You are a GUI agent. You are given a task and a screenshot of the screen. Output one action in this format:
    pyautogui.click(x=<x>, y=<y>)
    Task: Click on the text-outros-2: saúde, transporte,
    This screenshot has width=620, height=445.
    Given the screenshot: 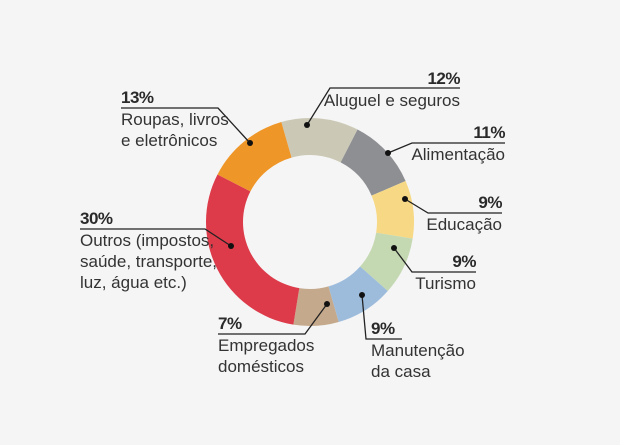 What is the action you would take?
    pyautogui.click(x=149, y=261)
    